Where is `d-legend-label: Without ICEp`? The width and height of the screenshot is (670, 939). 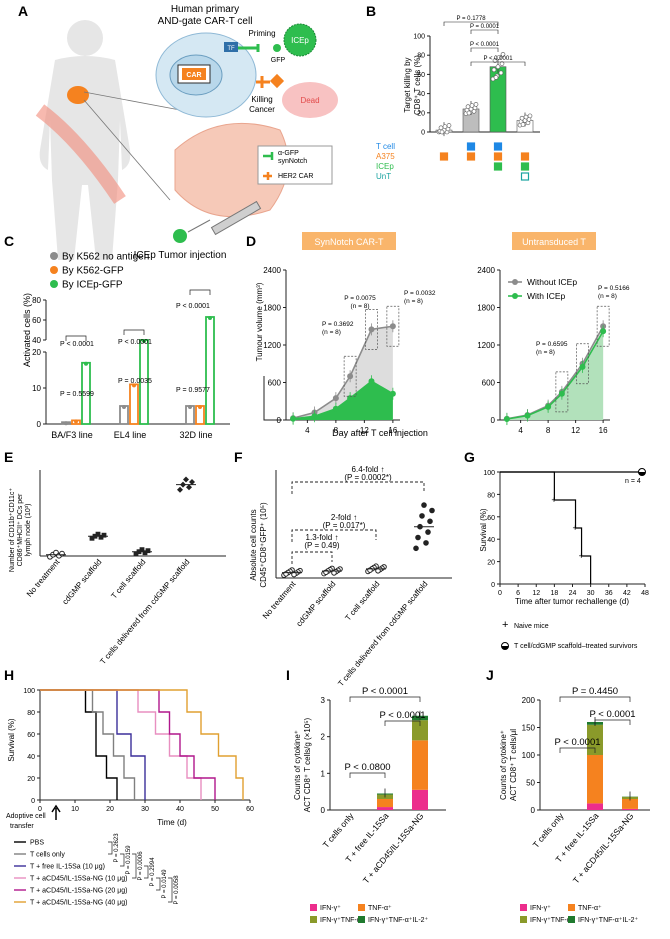
d-legend-label: Without ICEp is located at coordinates (552, 282).